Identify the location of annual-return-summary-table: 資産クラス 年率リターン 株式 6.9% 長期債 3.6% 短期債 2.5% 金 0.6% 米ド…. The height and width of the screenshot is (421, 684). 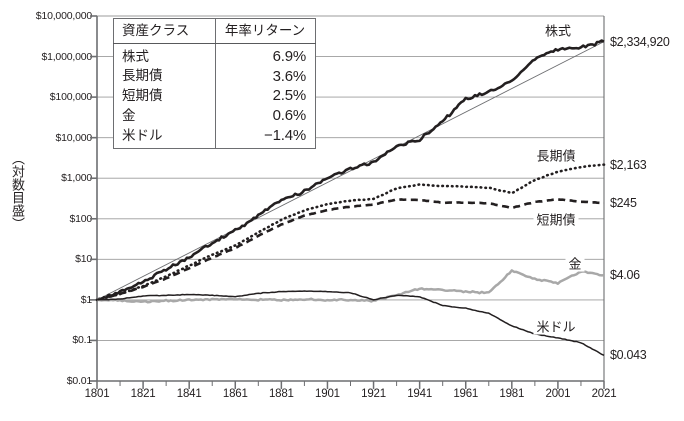
(214, 84).